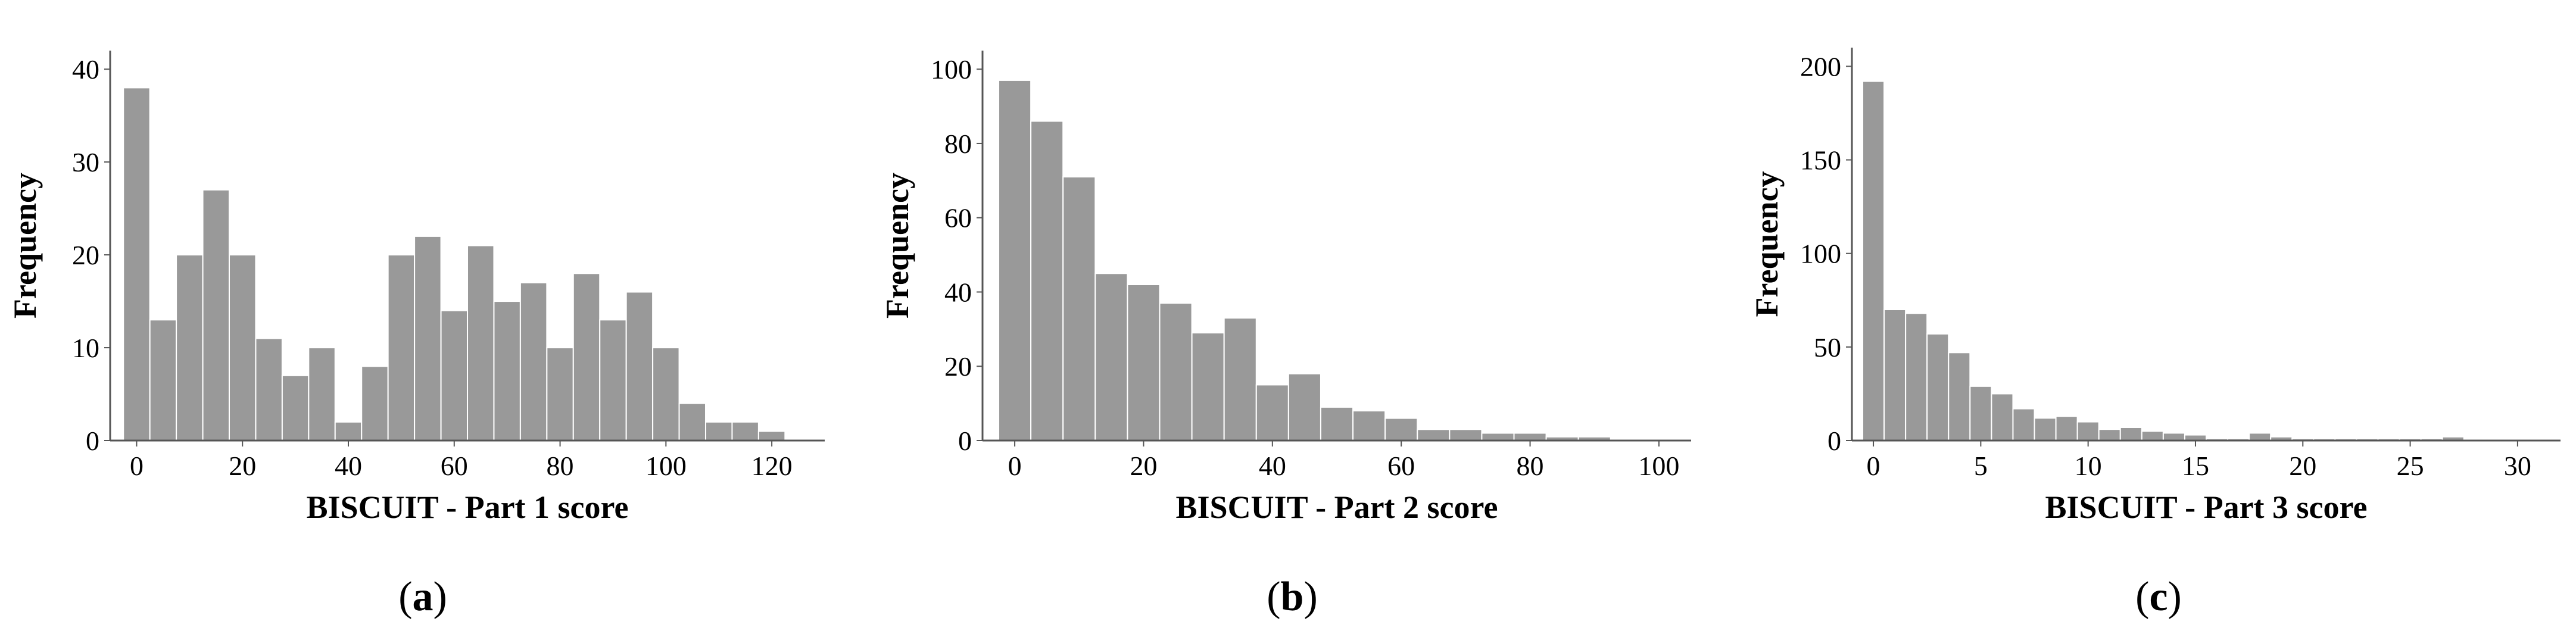 Image resolution: width=2576 pixels, height=637 pixels. I want to click on y-tick-label: 10, so click(85, 348).